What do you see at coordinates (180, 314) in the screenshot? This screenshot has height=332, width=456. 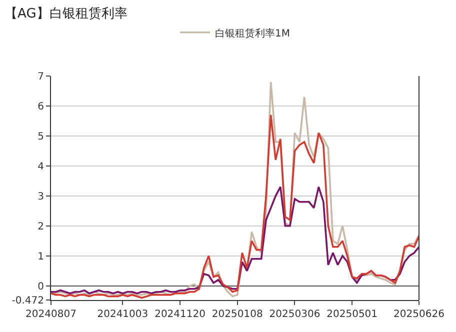 I see `x-tick-label: 20241120` at bounding box center [180, 314].